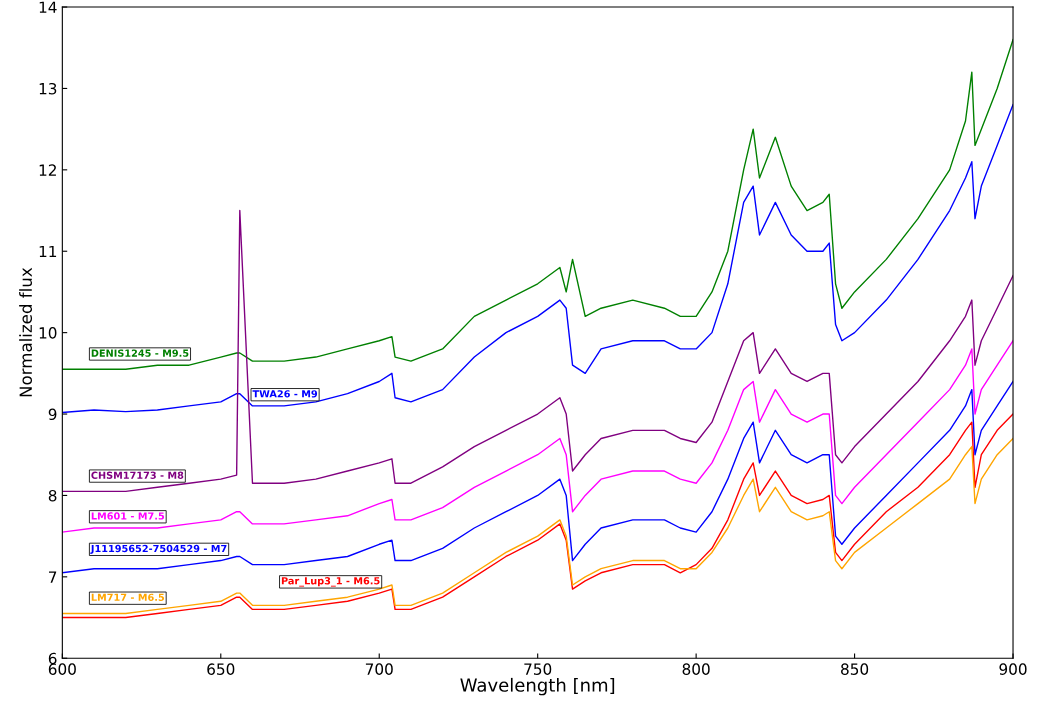 The height and width of the screenshot is (704, 1039). What do you see at coordinates (62, 669) in the screenshot?
I see `x-tick-label: 600` at bounding box center [62, 669].